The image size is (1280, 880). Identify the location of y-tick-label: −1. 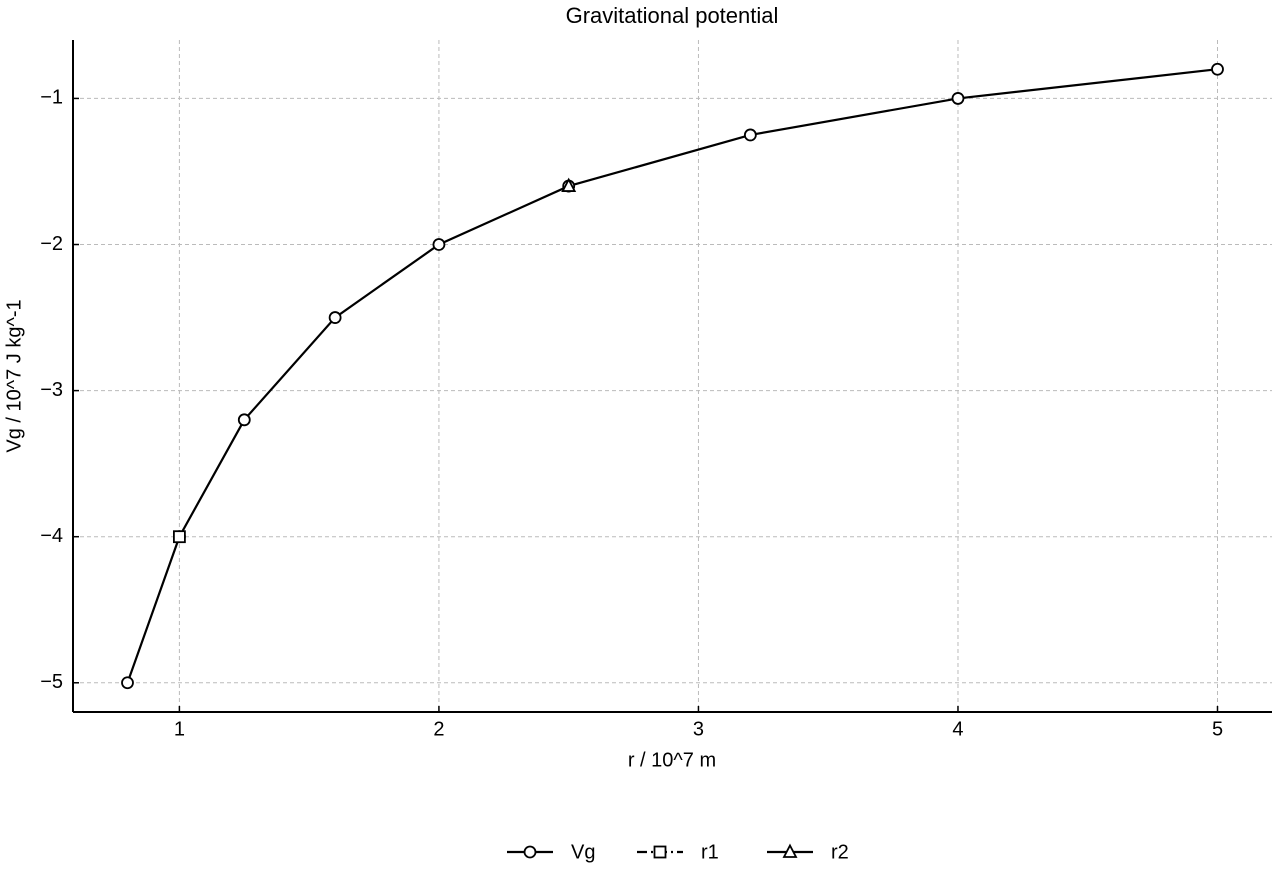
(51, 98).